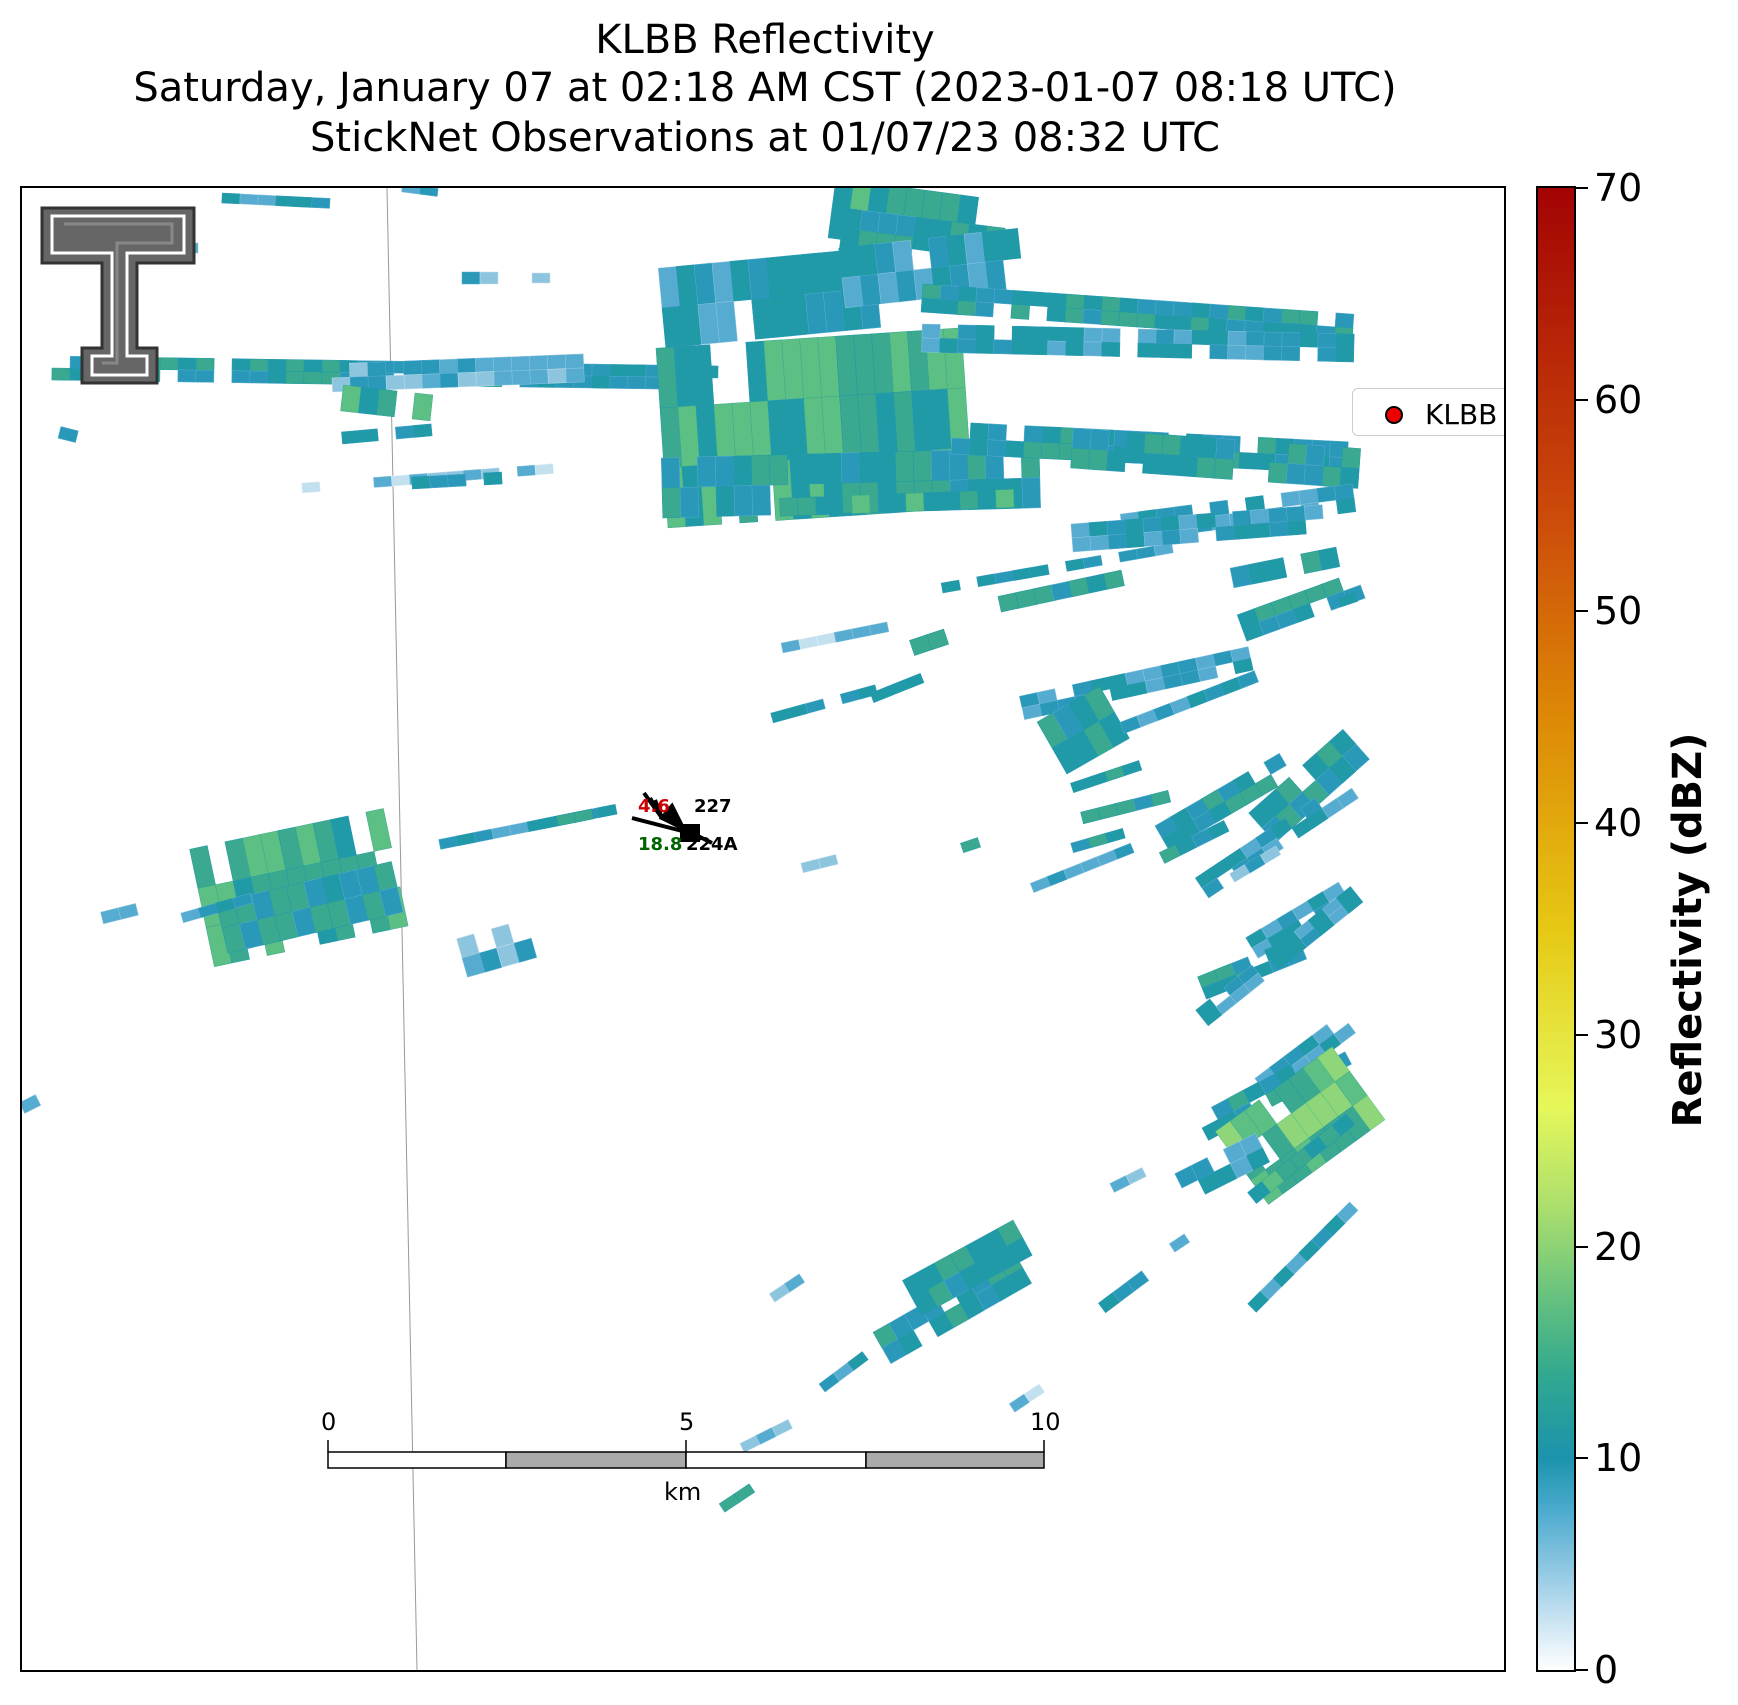 The width and height of the screenshot is (1738, 1705). What do you see at coordinates (118, 295) in the screenshot?
I see `texas-tech-logo` at bounding box center [118, 295].